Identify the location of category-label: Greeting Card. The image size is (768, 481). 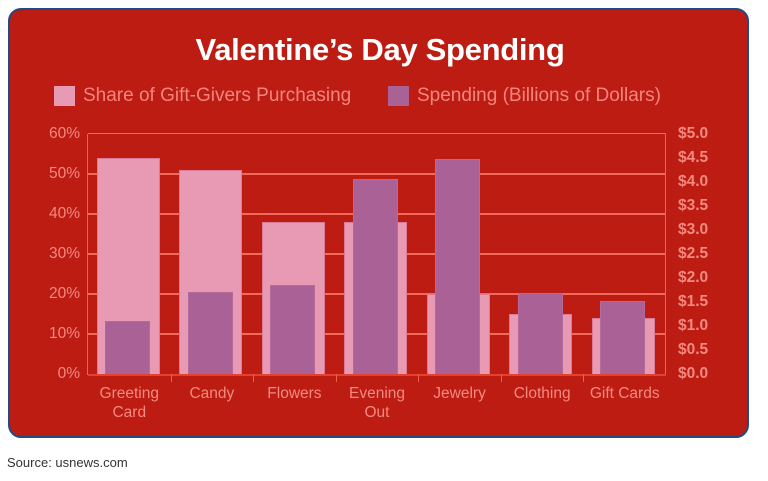
(129, 403).